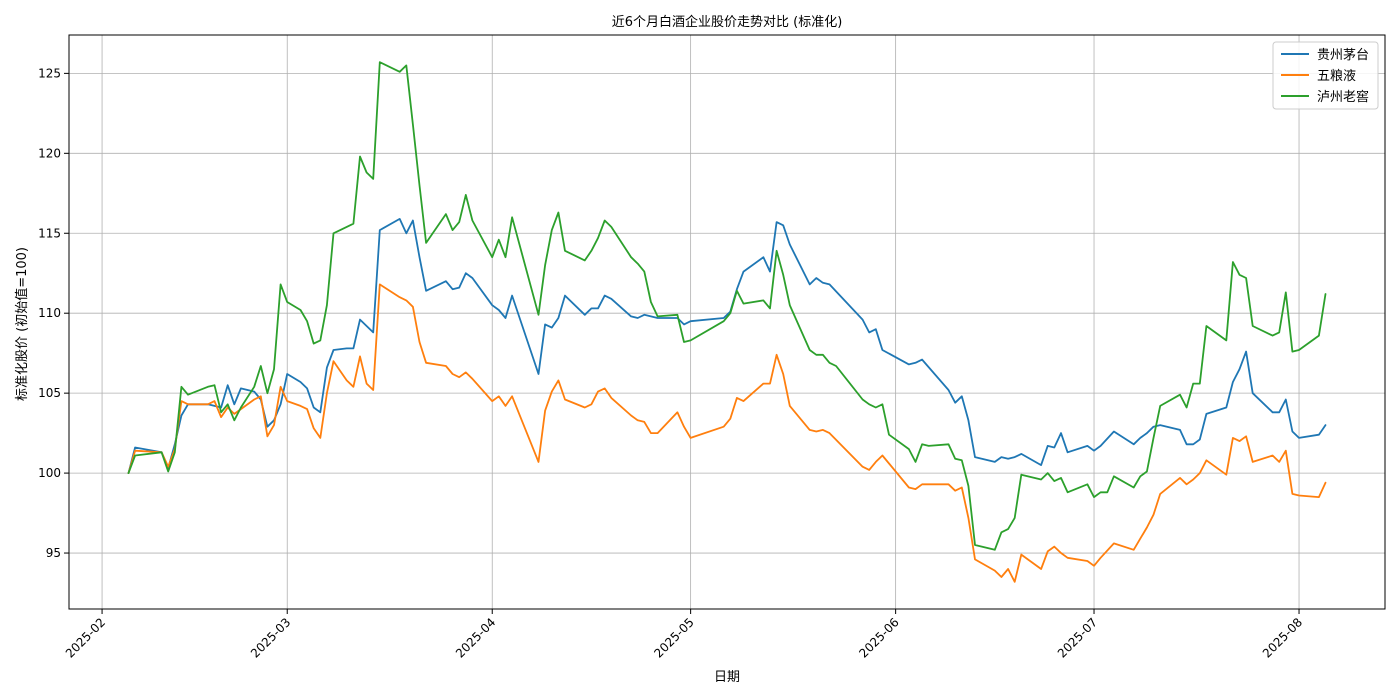 The width and height of the screenshot is (1400, 700). What do you see at coordinates (49, 473) in the screenshot?
I see `y-tick-label: 100` at bounding box center [49, 473].